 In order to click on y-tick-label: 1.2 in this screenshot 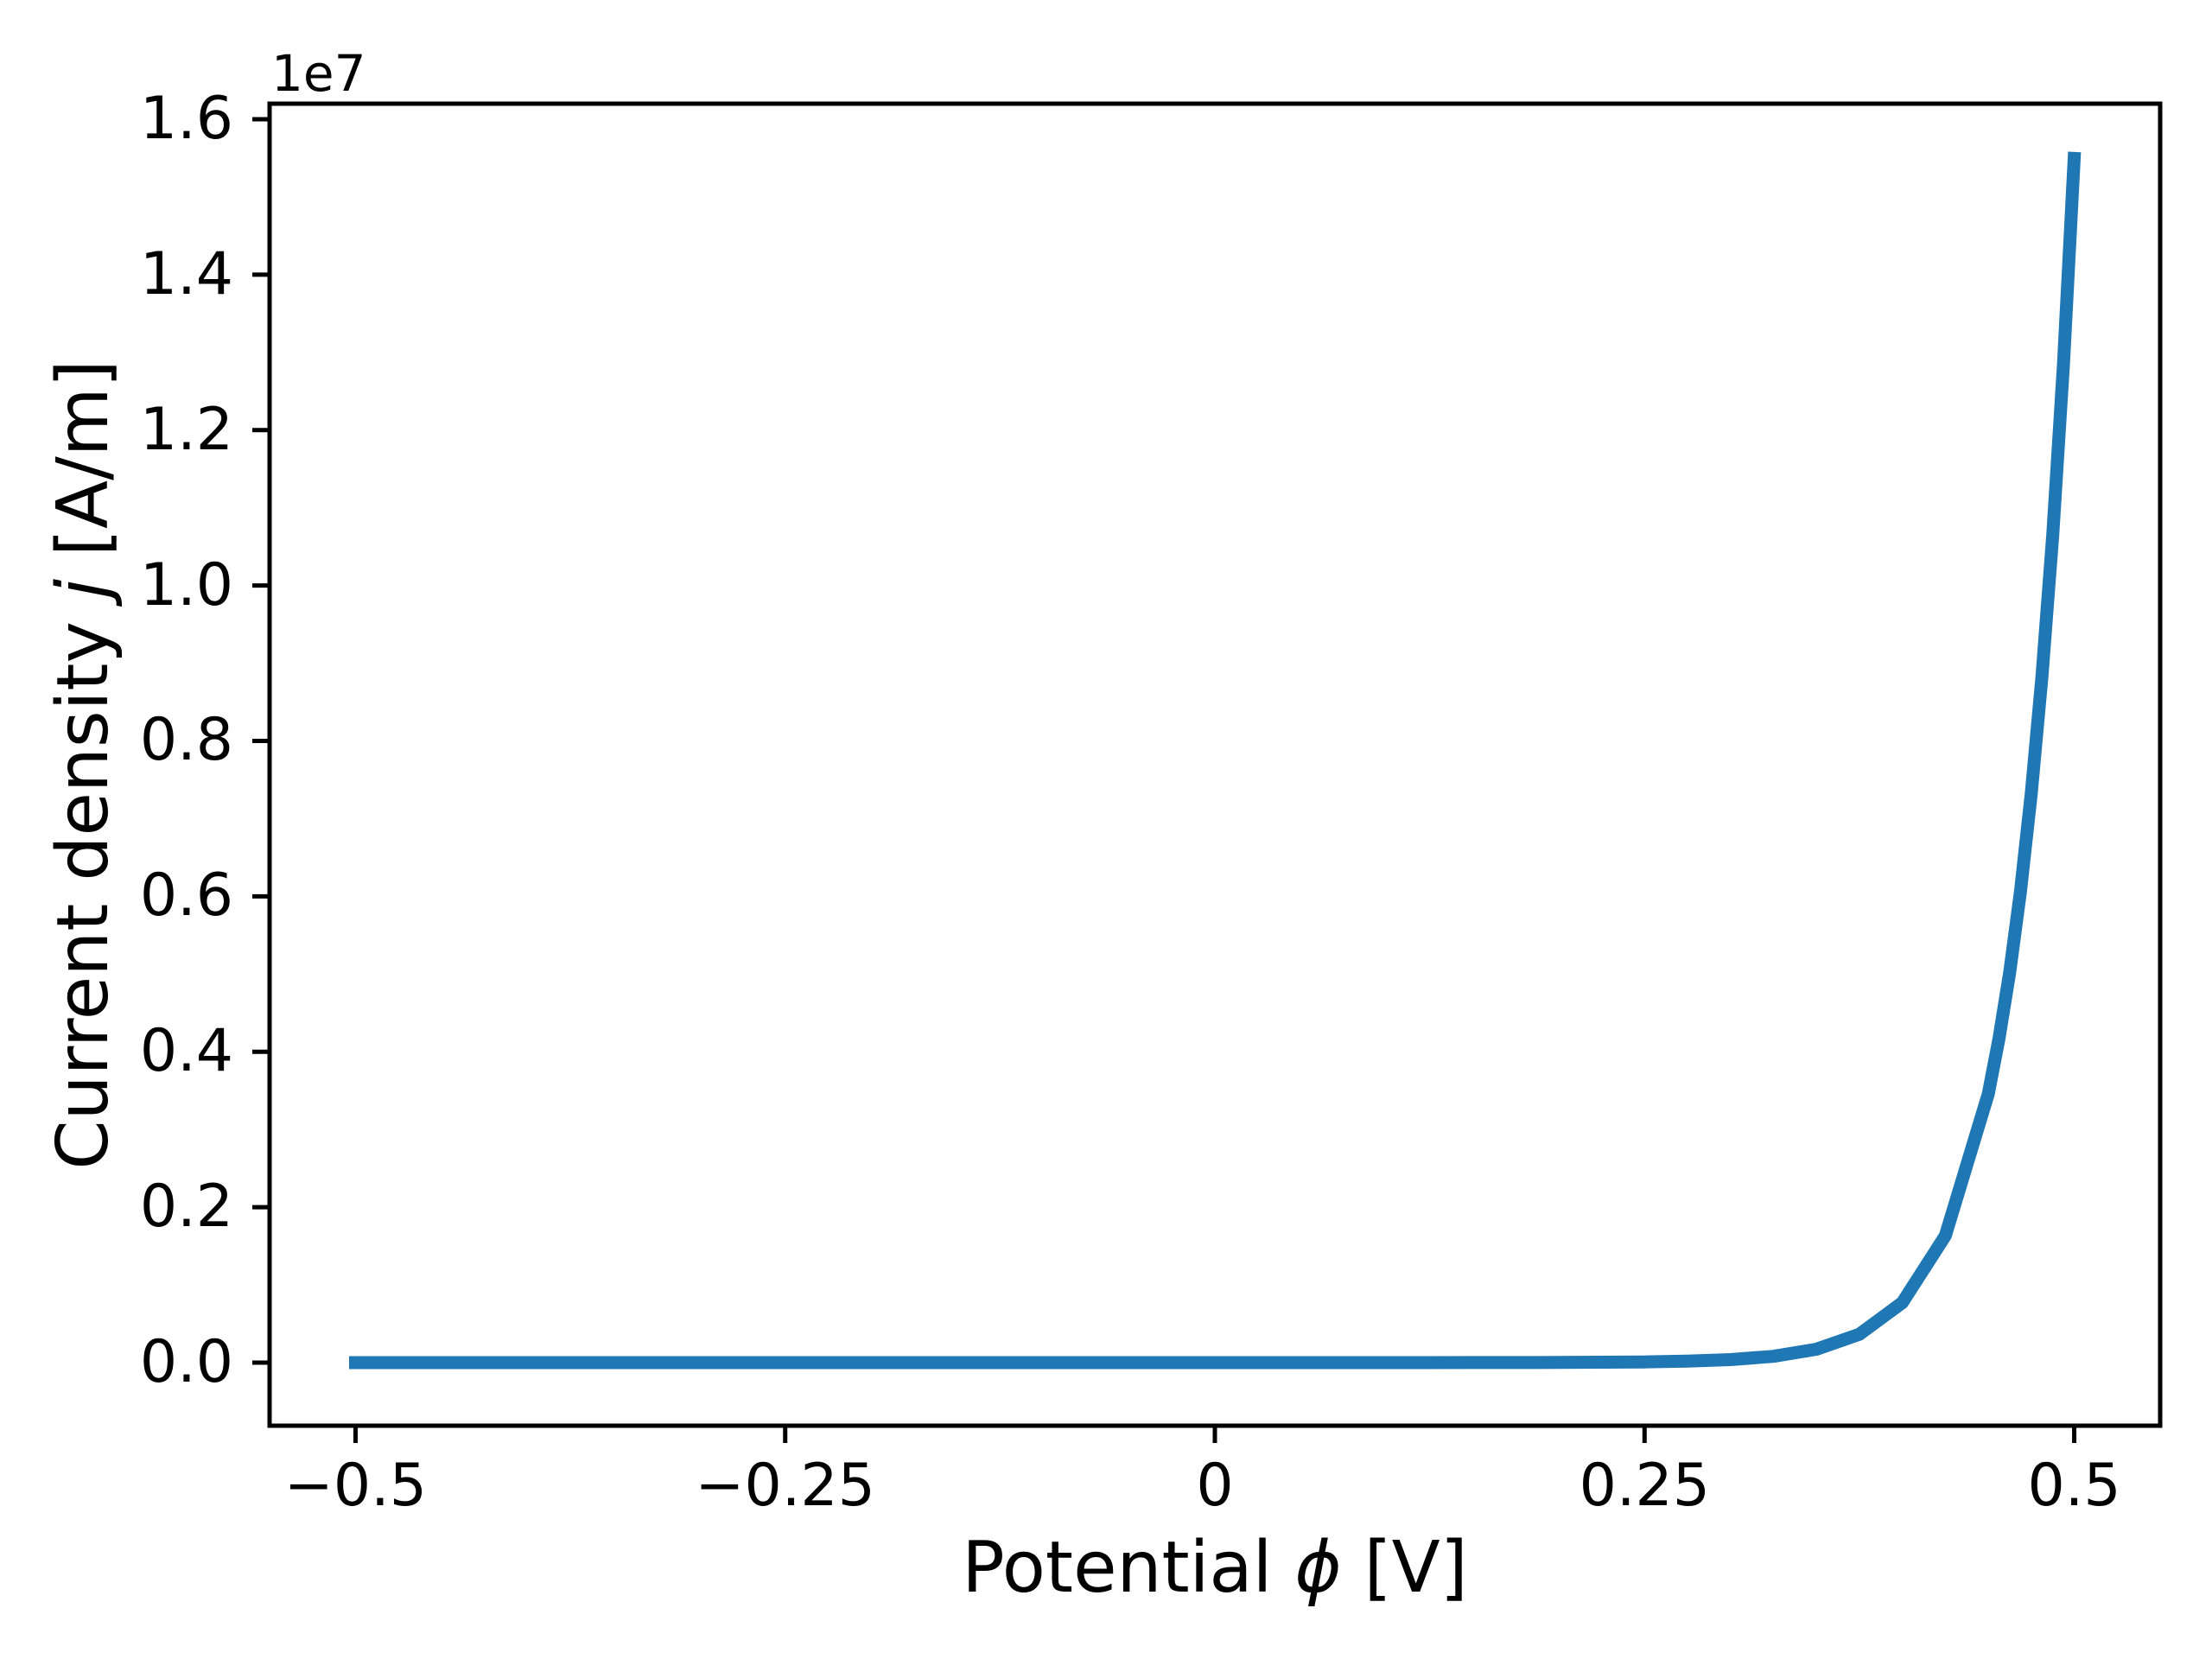, I will do `click(186, 429)`.